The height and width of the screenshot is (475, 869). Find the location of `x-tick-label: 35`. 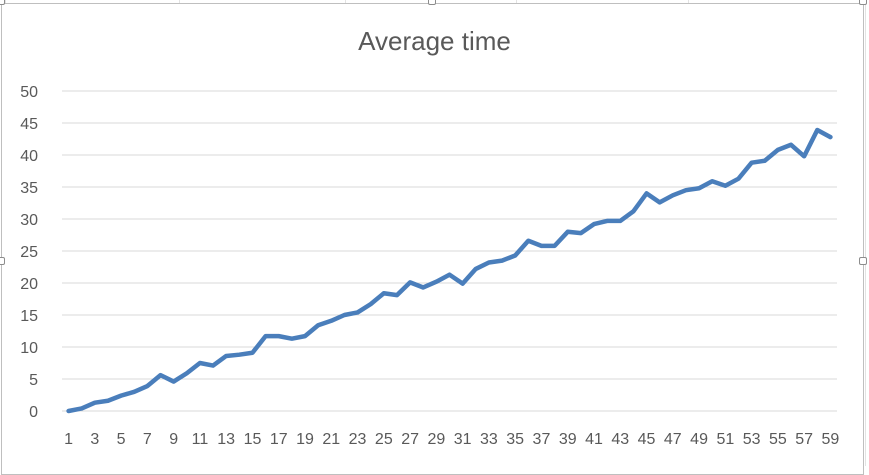

x-tick-label: 35 is located at coordinates (515, 439).